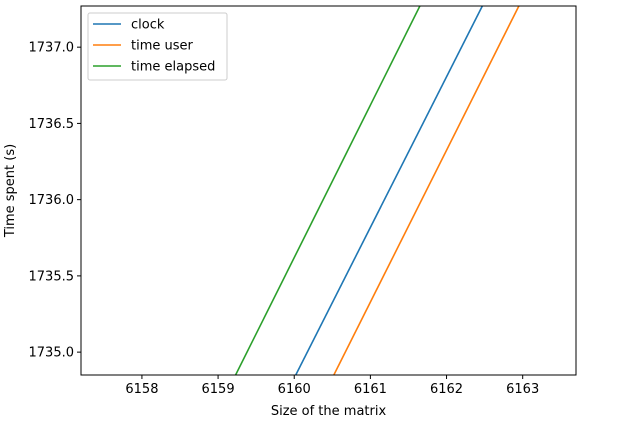 This screenshot has width=640, height=428. I want to click on y-tick-label: 1736.0, so click(52, 200).